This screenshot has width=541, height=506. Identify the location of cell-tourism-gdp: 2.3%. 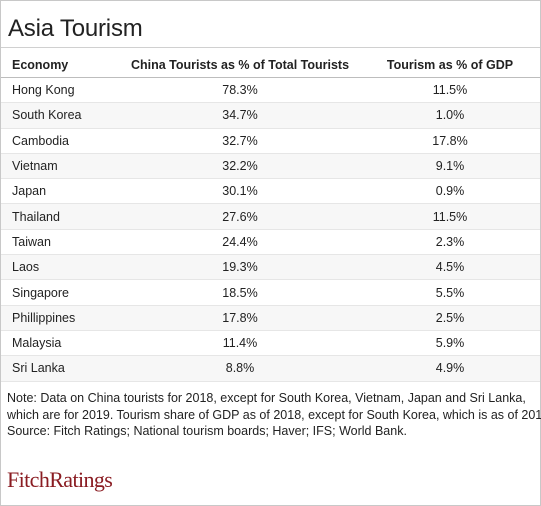
(450, 242).